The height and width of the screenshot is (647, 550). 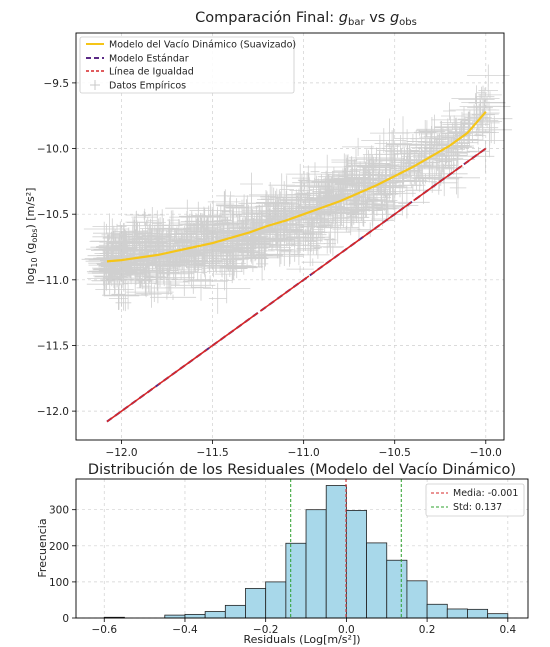 What do you see at coordinates (53, 150) in the screenshot?
I see `top-ytick-label-4: −10.0` at bounding box center [53, 150].